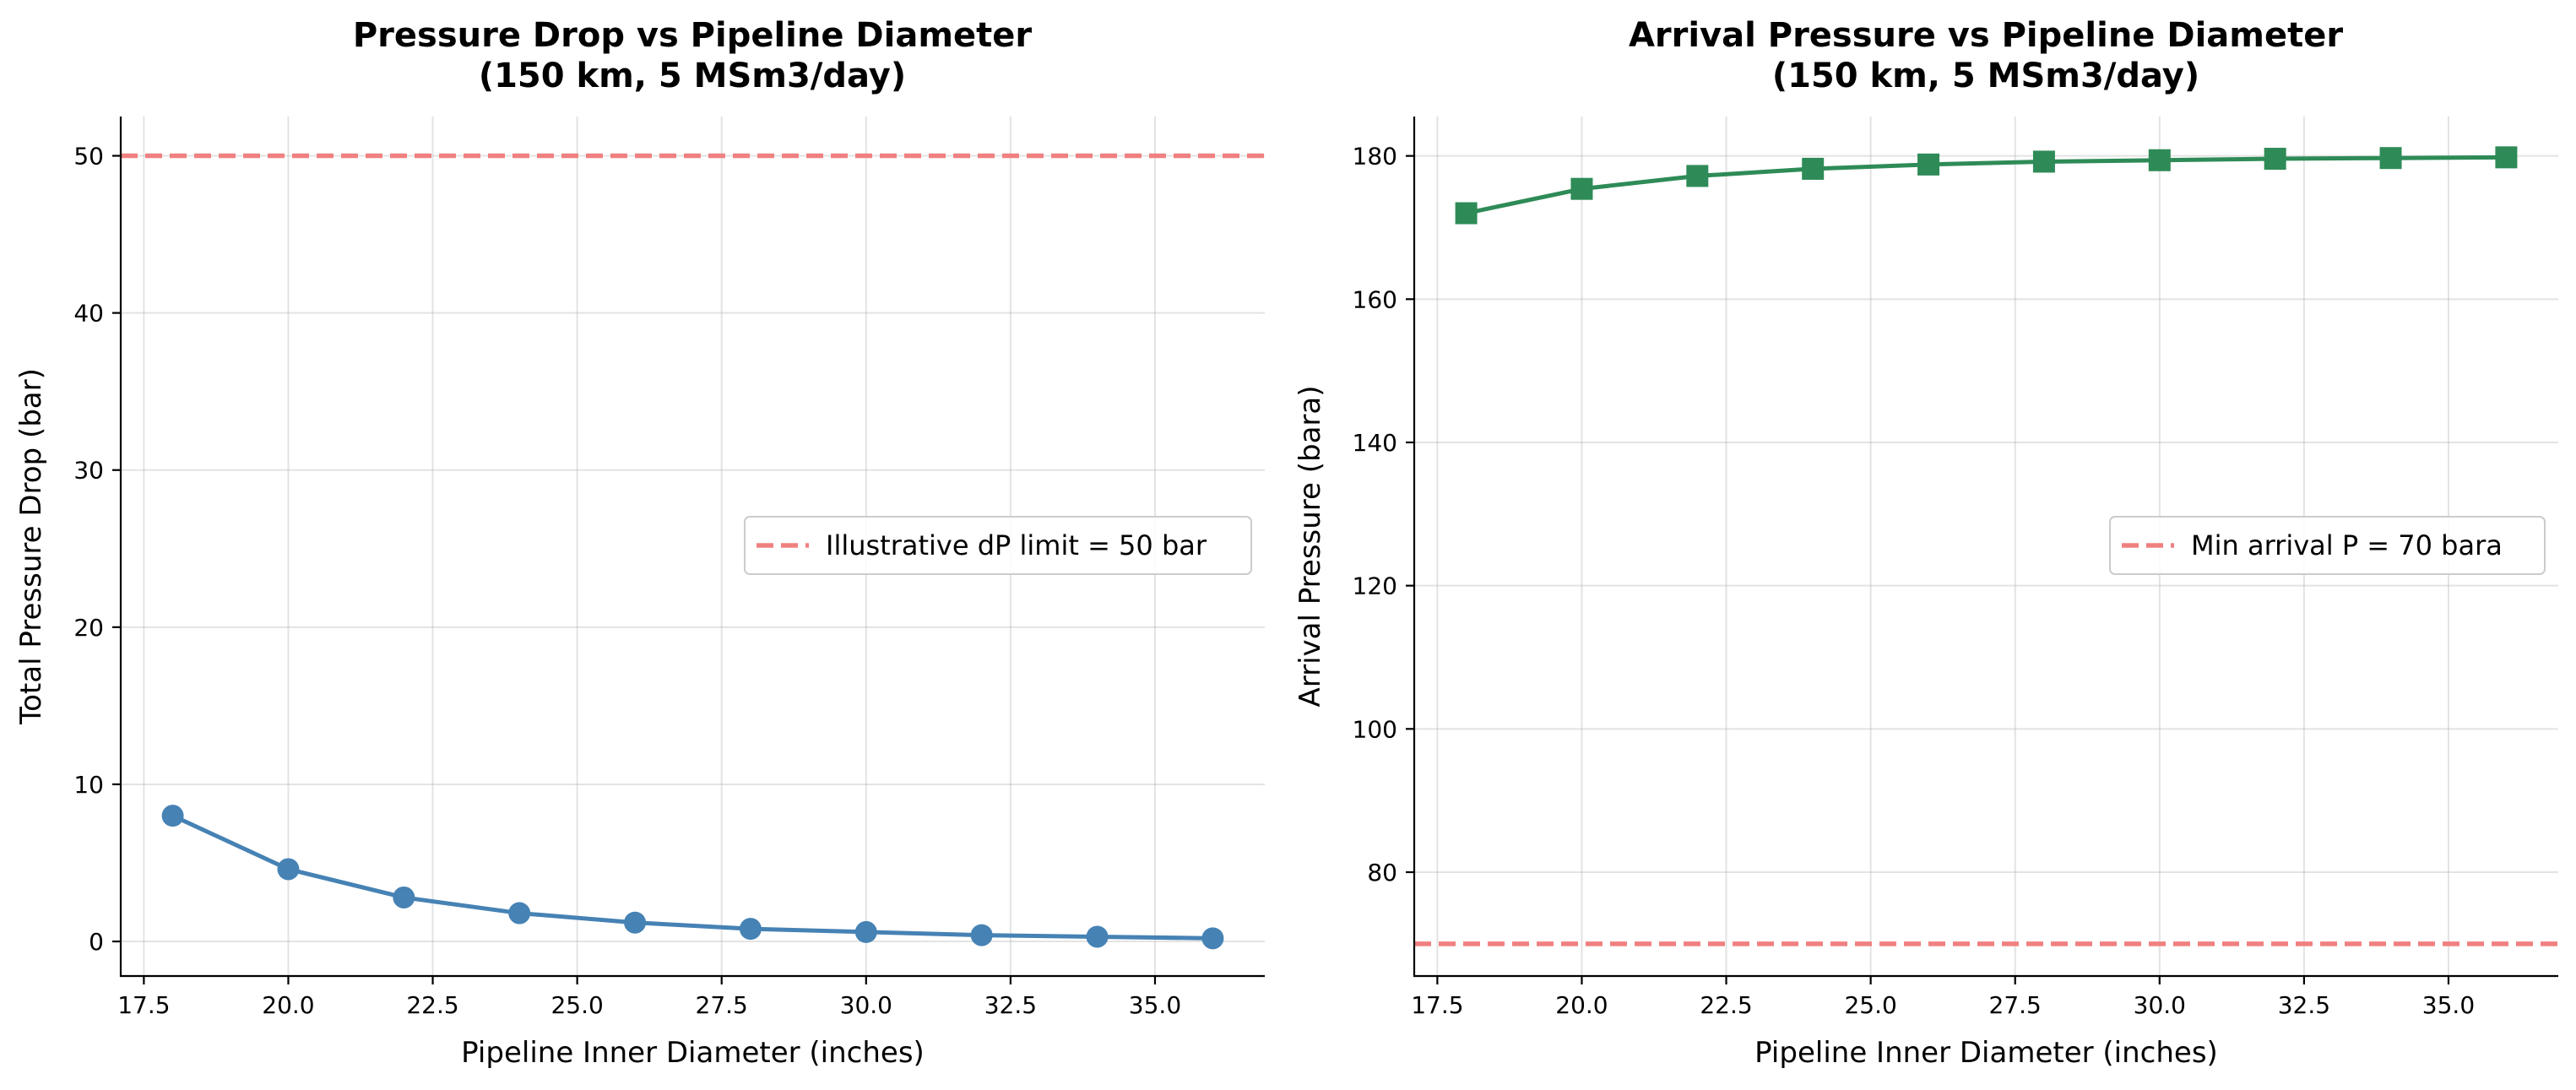  I want to click on y-tick-label: 0, so click(96, 942).